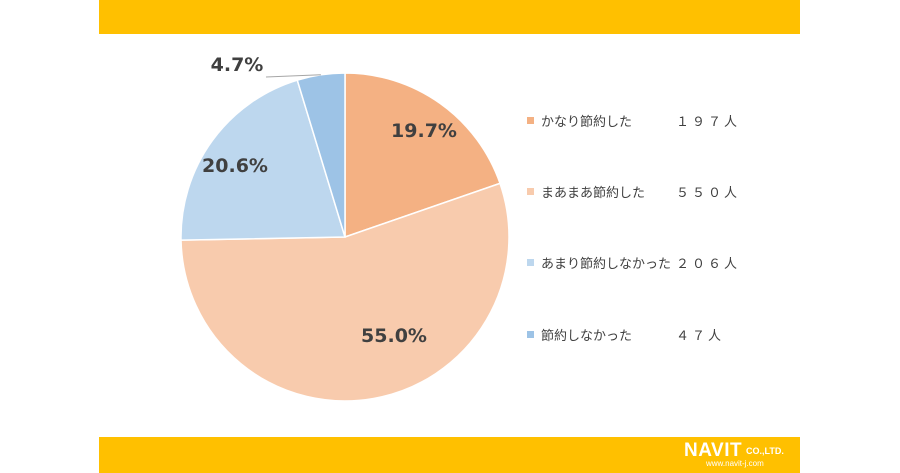  I want to click on slice-percent-label: 55.0%, so click(394, 336).